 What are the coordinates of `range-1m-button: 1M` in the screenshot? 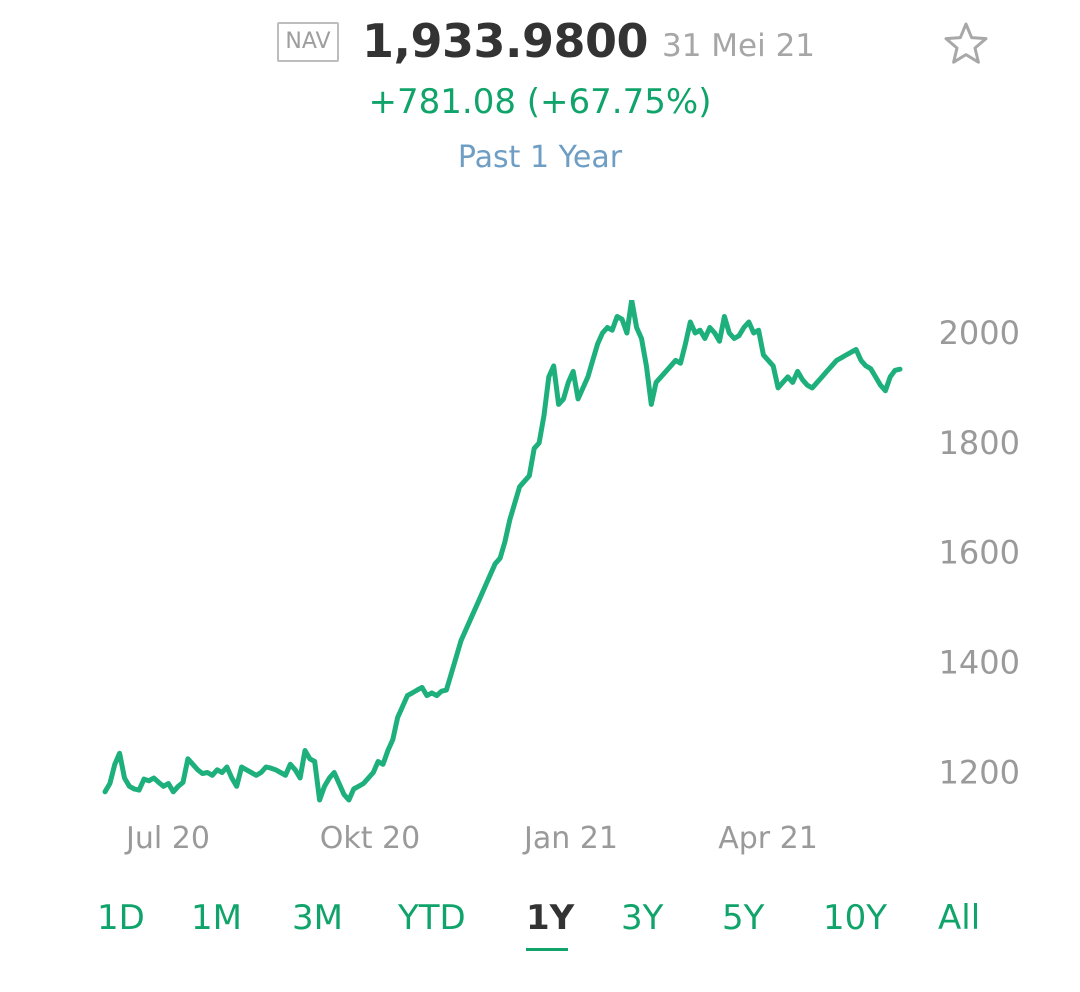 It's located at (216, 918).